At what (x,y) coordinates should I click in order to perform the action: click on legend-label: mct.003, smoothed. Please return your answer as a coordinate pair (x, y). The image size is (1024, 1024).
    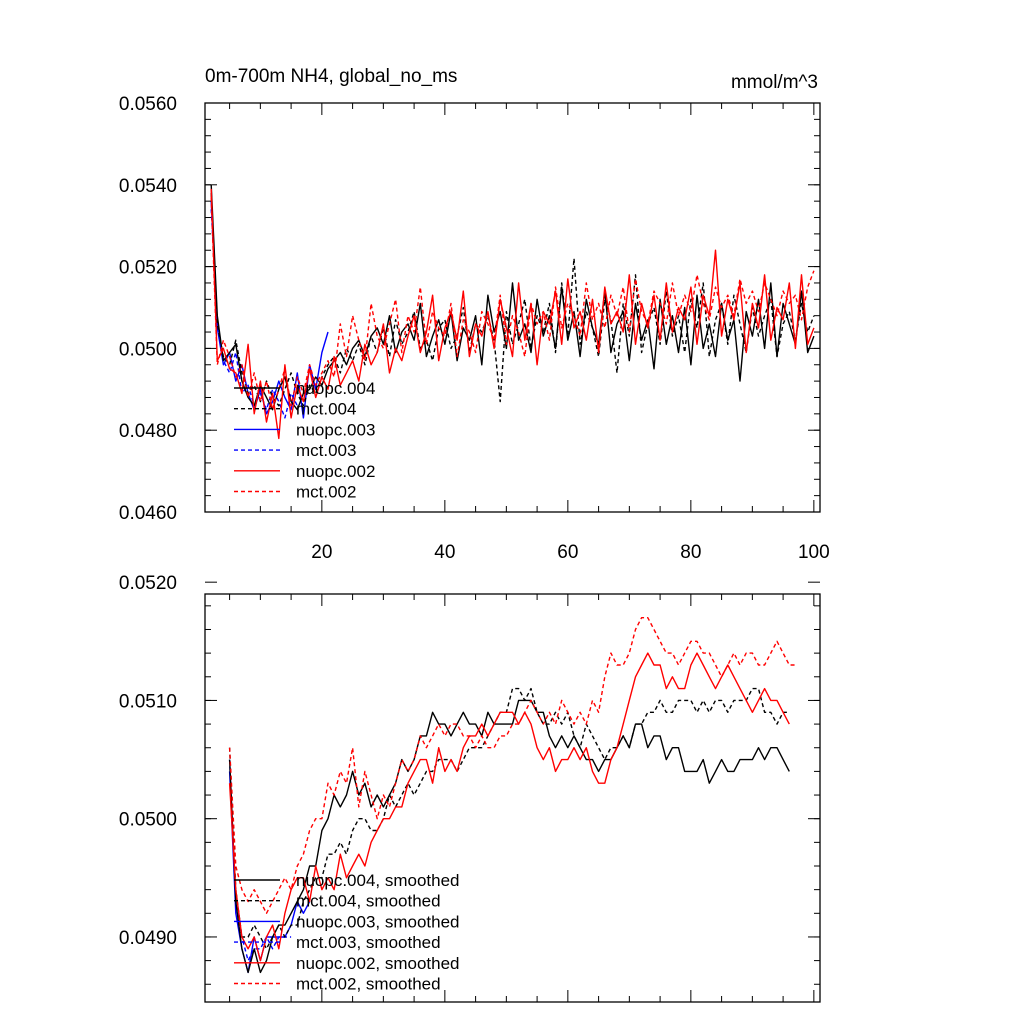
    Looking at the image, I should click on (368, 942).